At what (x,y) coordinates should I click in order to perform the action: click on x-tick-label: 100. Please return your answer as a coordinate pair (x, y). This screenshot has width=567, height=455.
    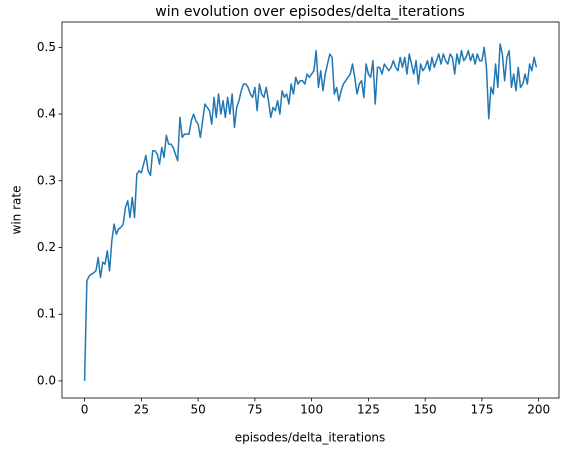
    Looking at the image, I should click on (311, 410).